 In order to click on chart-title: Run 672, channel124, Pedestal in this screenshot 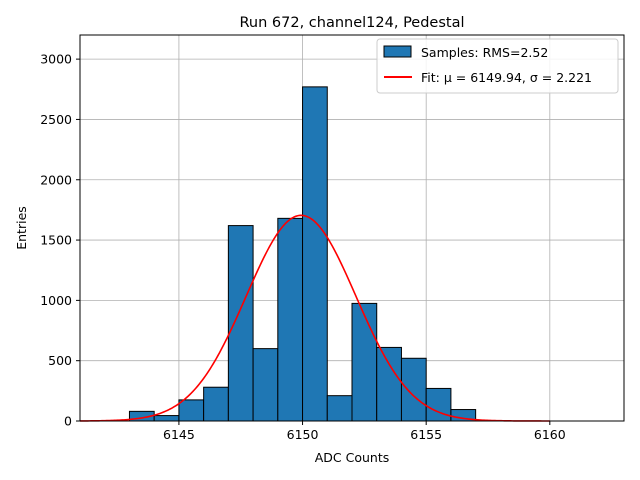, I will do `click(351, 23)`.